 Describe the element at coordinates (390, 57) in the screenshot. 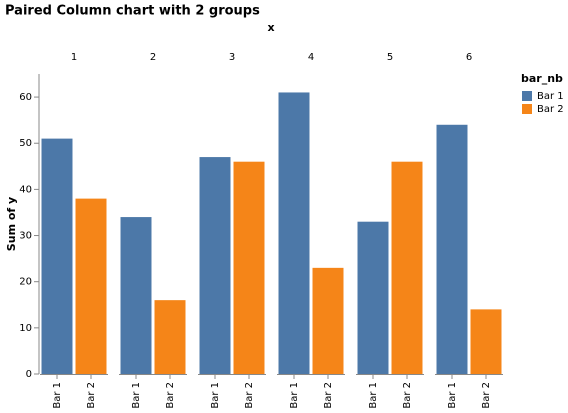

I see `column-label: 5` at that location.